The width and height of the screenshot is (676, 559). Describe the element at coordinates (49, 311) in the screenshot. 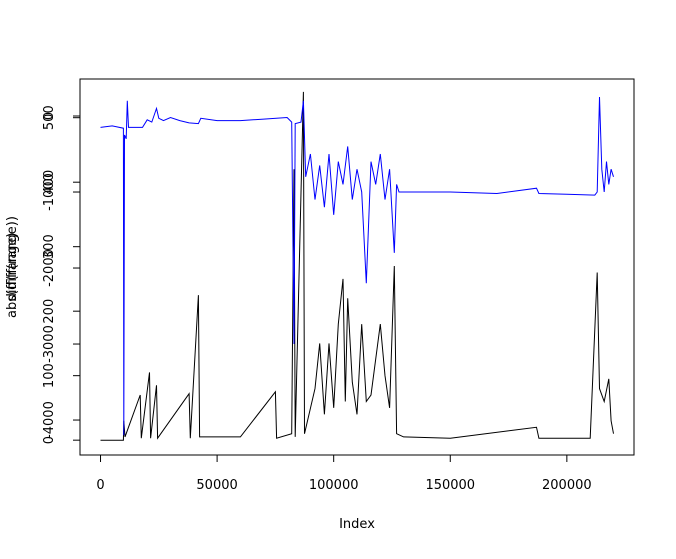

I see `y-tick-label: 200` at that location.